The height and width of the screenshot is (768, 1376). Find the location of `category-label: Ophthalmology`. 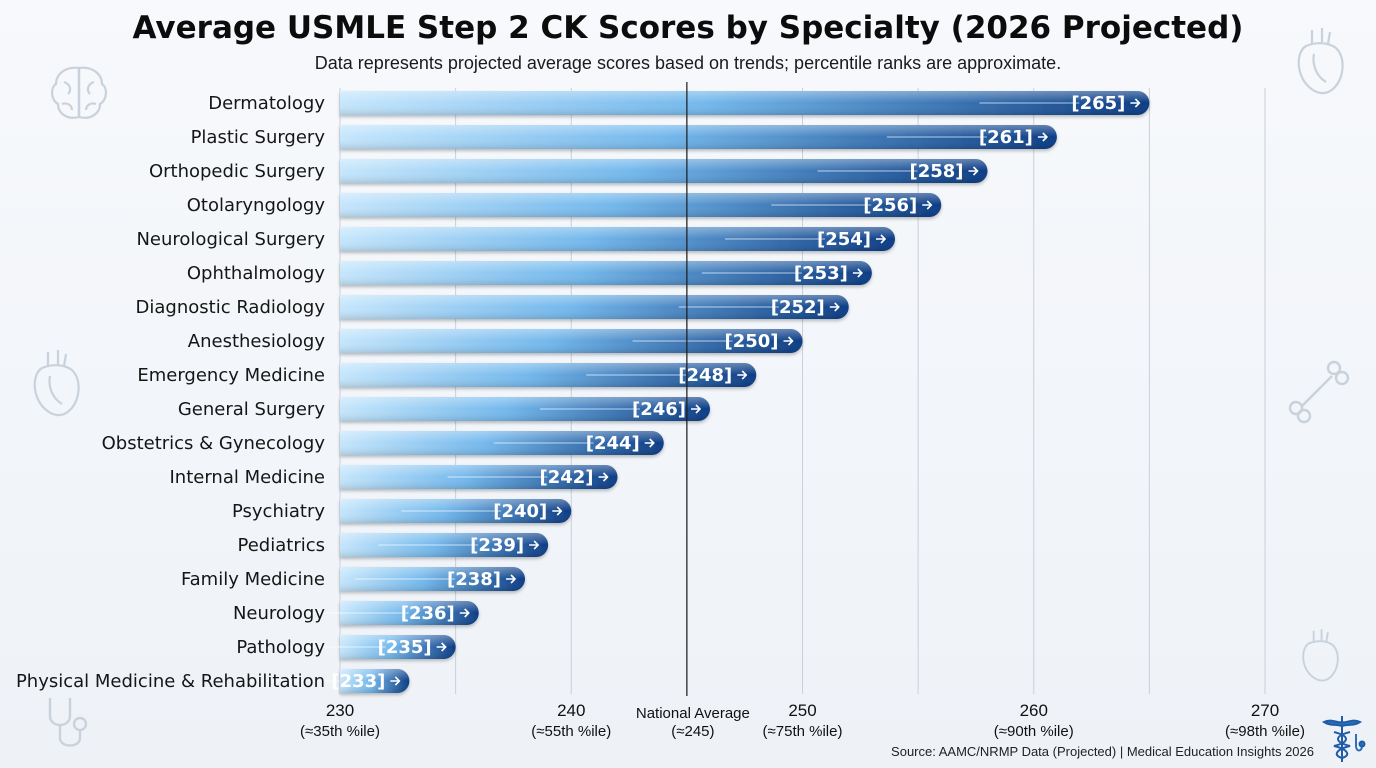

category-label: Ophthalmology is located at coordinates (256, 273).